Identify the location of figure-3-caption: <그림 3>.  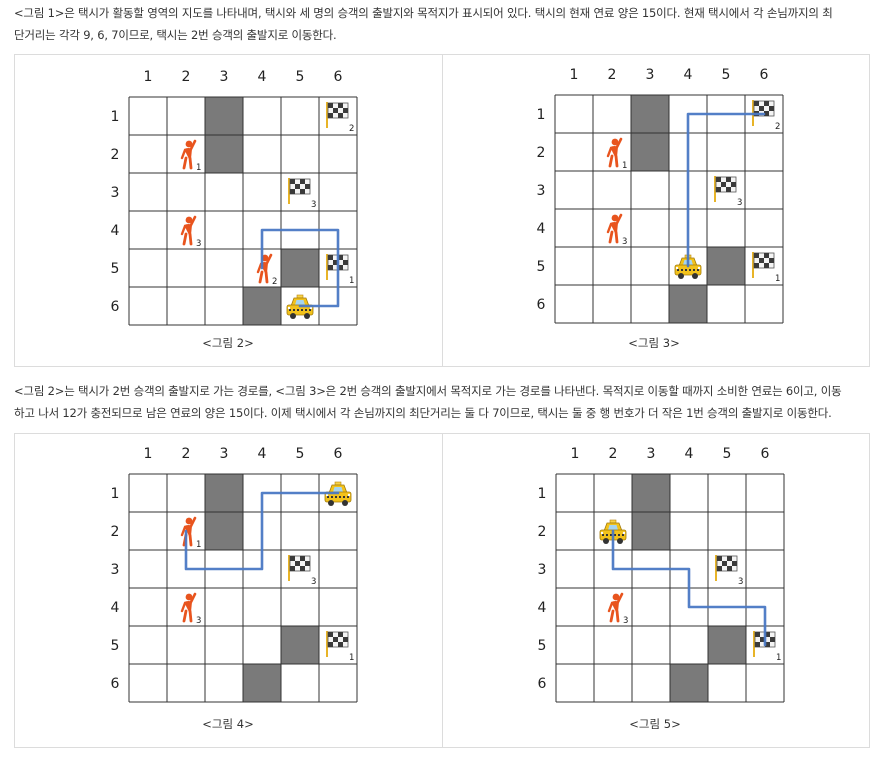
(654, 343).